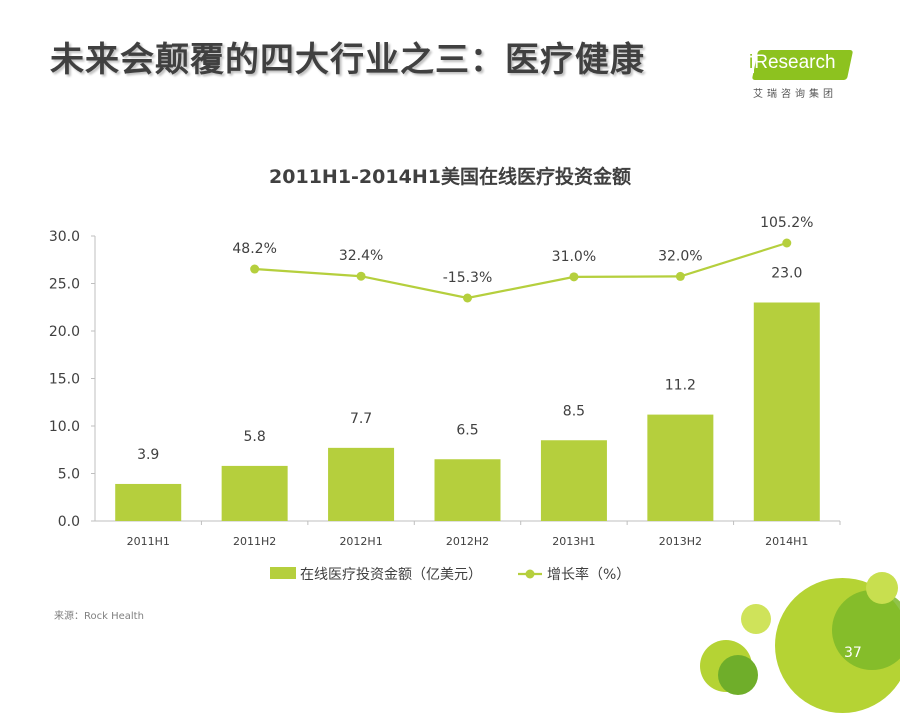  I want to click on growth-data-label: 32.4%, so click(361, 256).